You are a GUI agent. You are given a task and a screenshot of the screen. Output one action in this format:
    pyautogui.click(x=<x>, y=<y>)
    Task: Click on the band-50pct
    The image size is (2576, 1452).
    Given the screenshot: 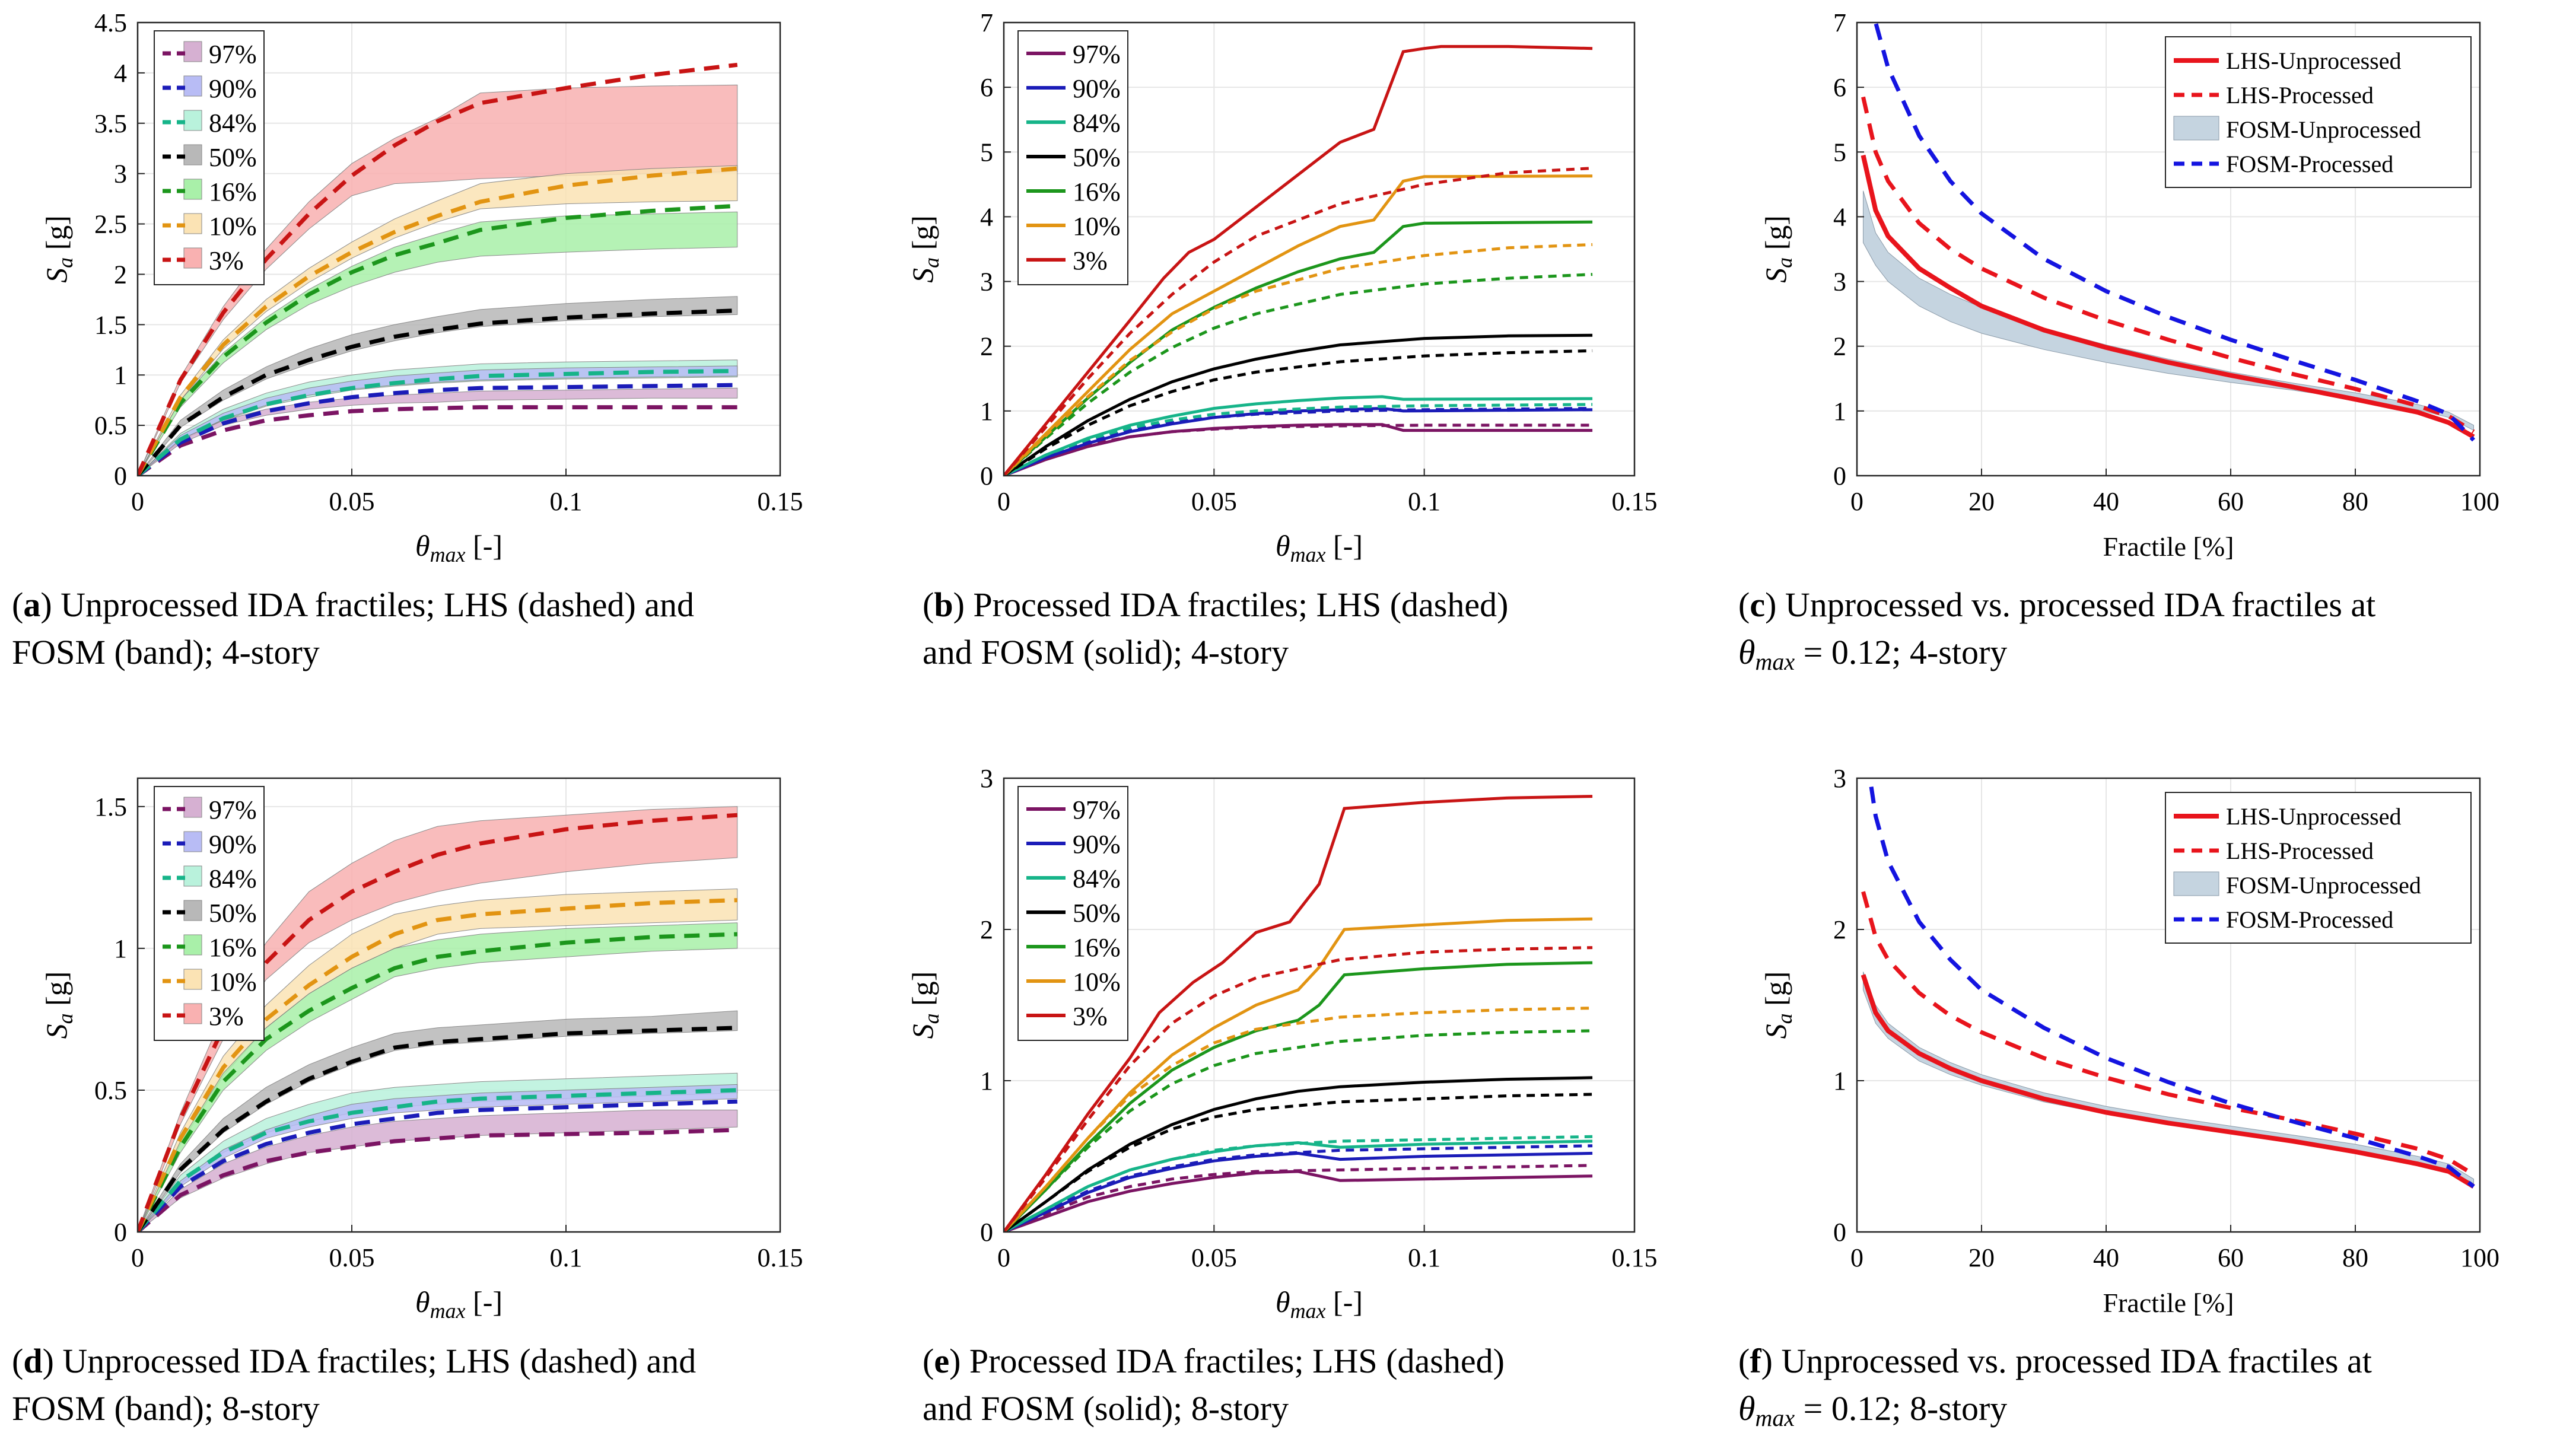 What is the action you would take?
    pyautogui.click(x=438, y=1121)
    